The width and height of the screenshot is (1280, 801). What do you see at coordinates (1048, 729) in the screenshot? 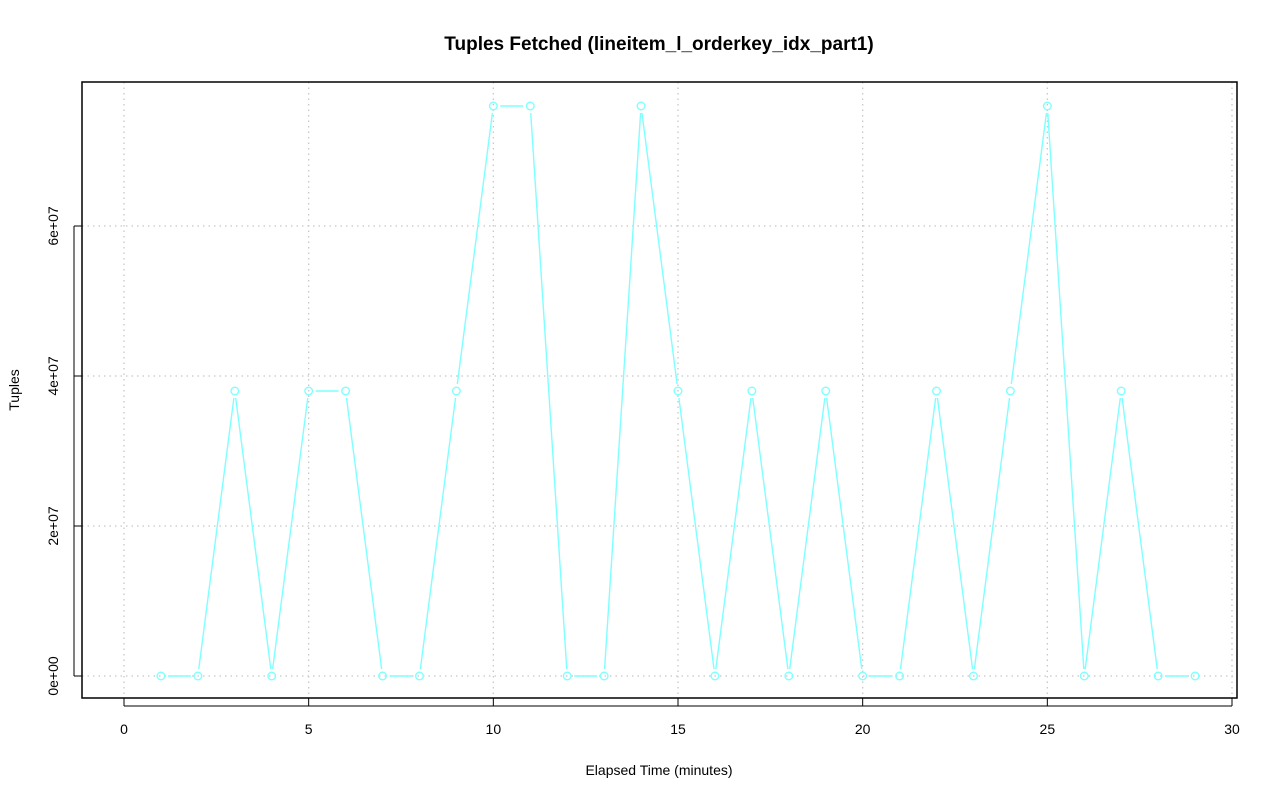
I see `x-tick-label: 25` at bounding box center [1048, 729].